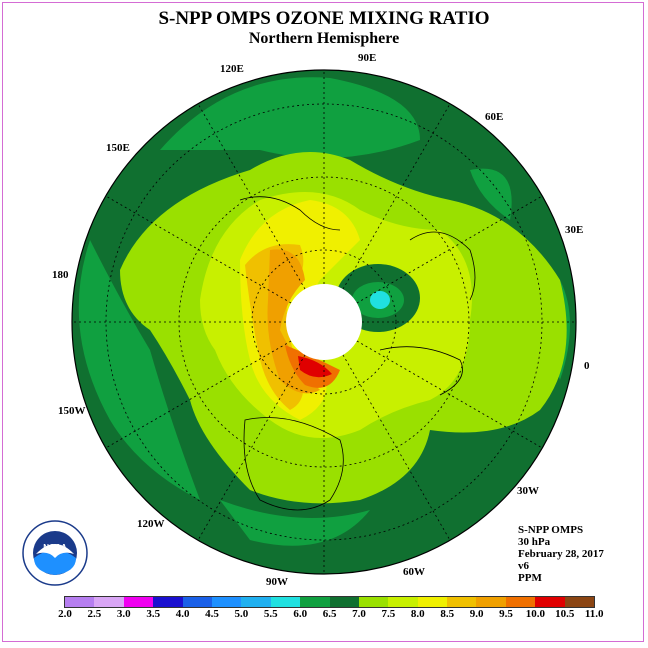  Describe the element at coordinates (151, 524) in the screenshot. I see `lon-label-120W: 120W` at that location.